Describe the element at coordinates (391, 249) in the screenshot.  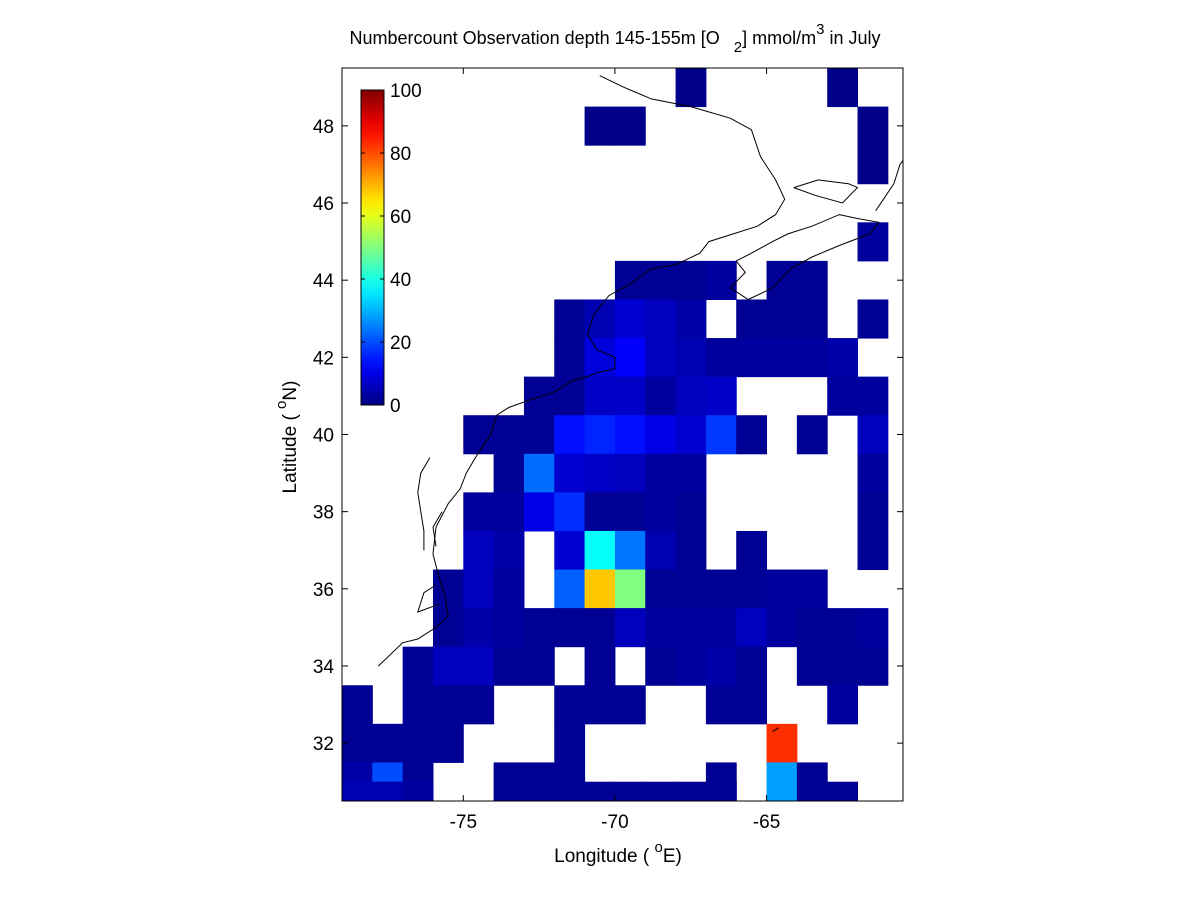
I see `colorbar-ticks: 0 20 40 60 80 100` at that location.